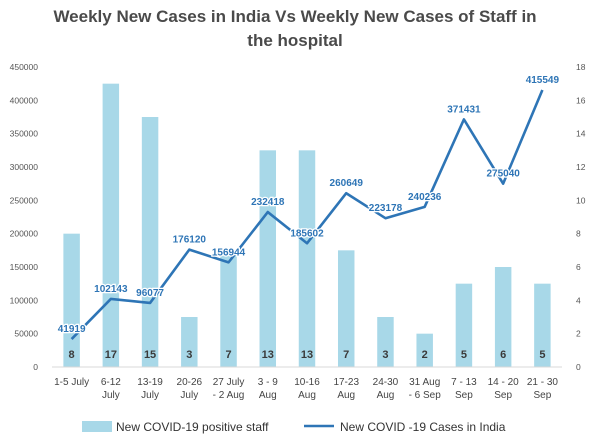 Image resolution: width=590 pixels, height=438 pixels. I want to click on x-axis-tick-label: 7 - 13 Sep, so click(464, 389).